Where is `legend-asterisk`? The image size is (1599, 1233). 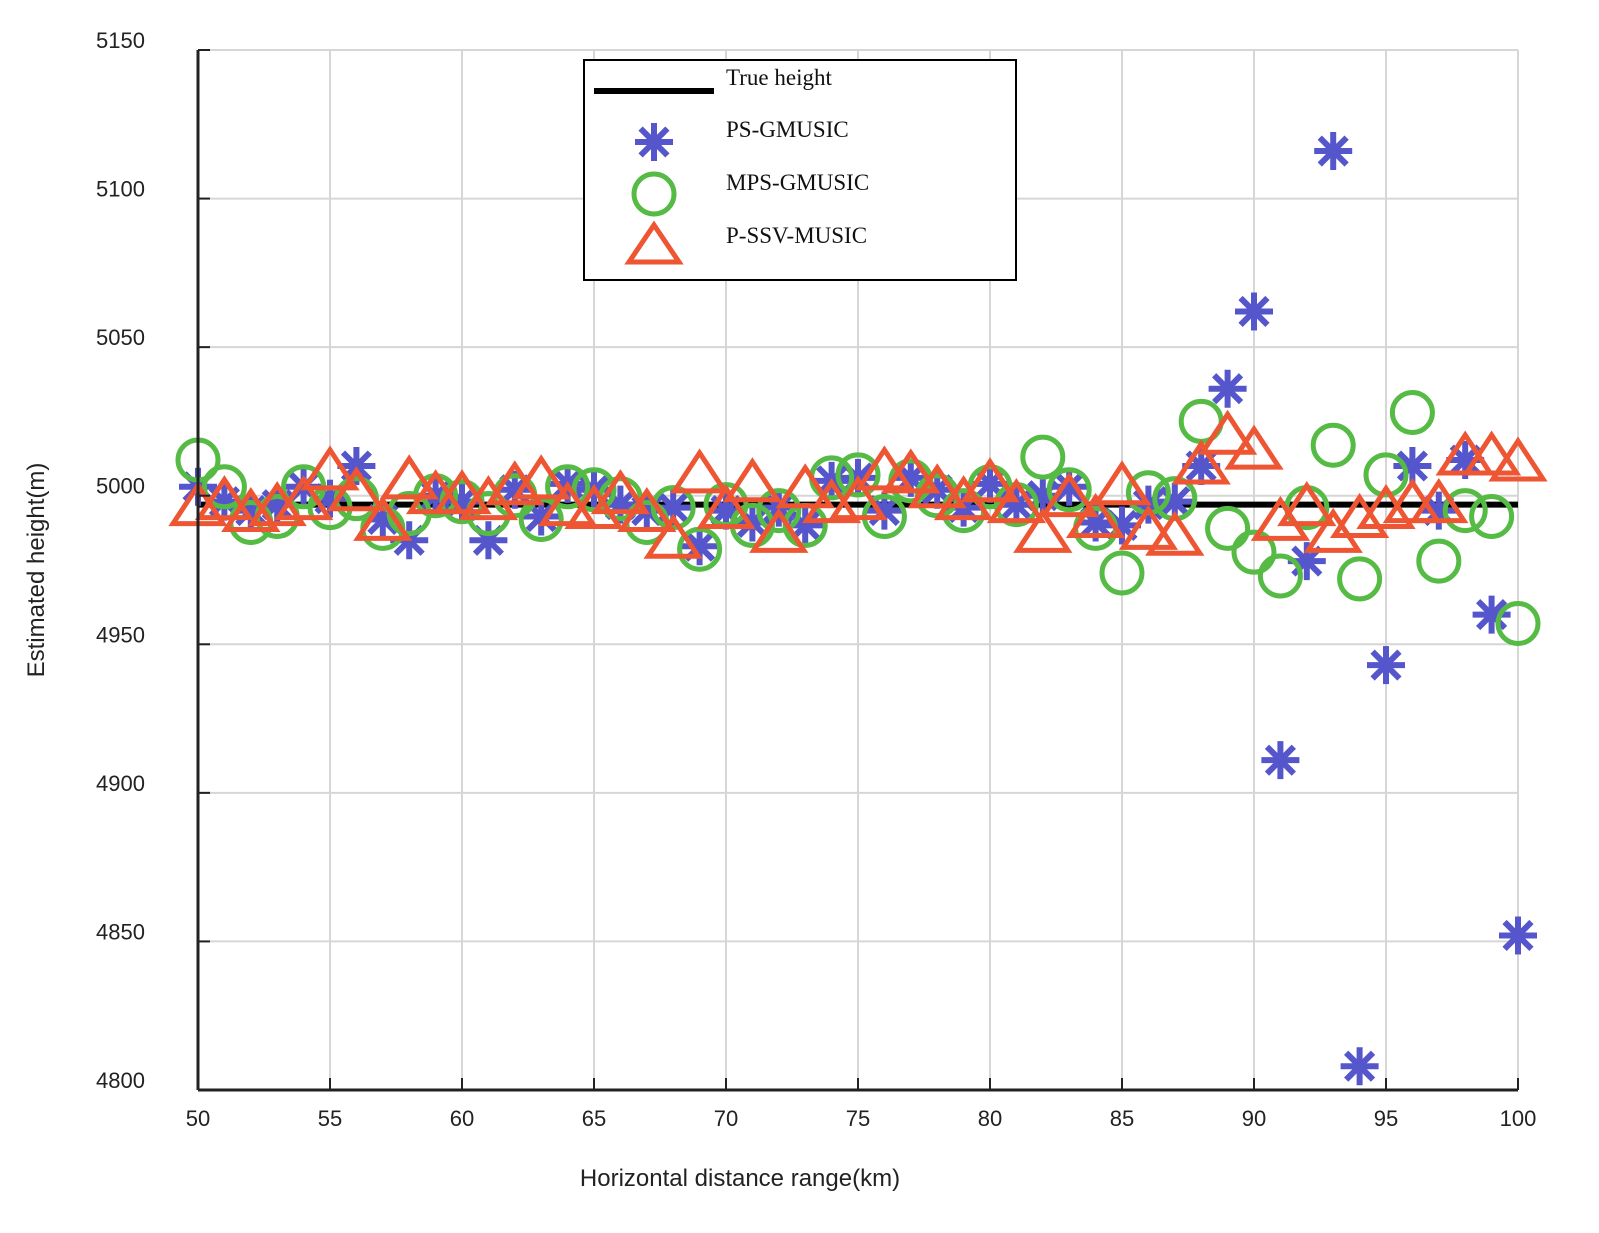 legend-asterisk is located at coordinates (654, 142).